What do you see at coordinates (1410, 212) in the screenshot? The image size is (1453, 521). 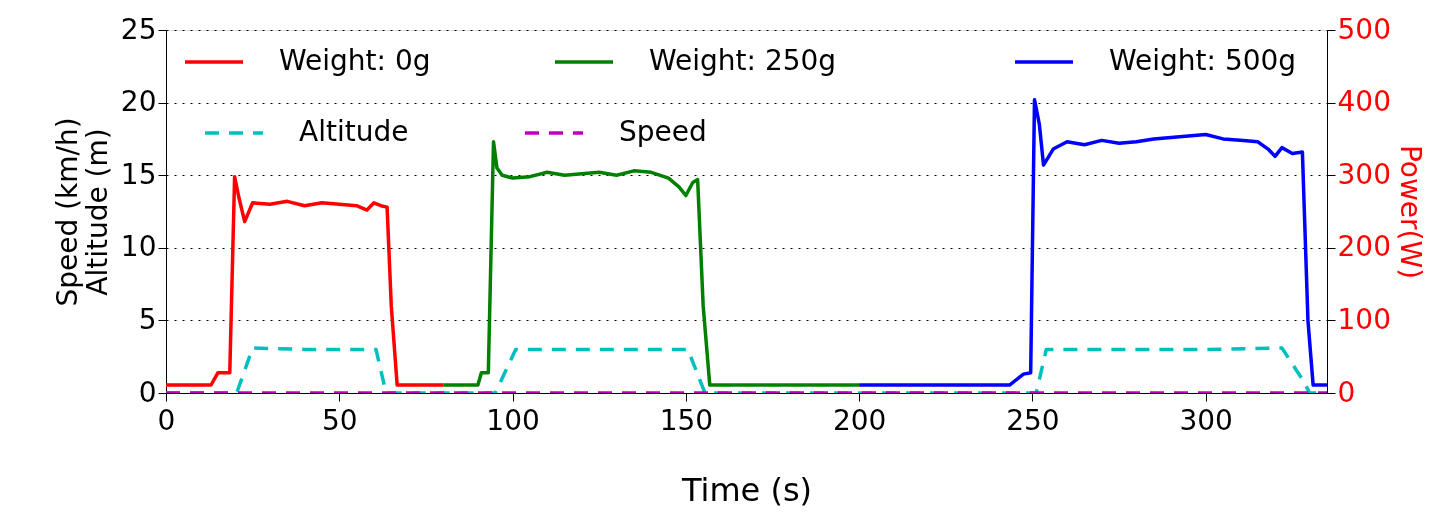 I see `y2-axis-title: Power(W)` at bounding box center [1410, 212].